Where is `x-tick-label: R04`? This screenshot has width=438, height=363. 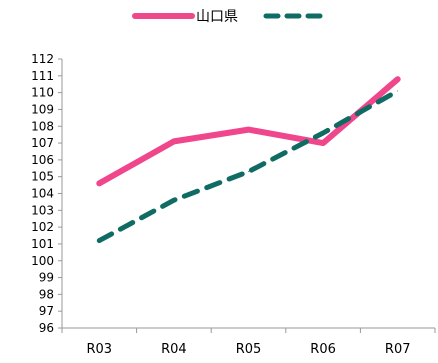
x-tick-label: R04 is located at coordinates (174, 349).